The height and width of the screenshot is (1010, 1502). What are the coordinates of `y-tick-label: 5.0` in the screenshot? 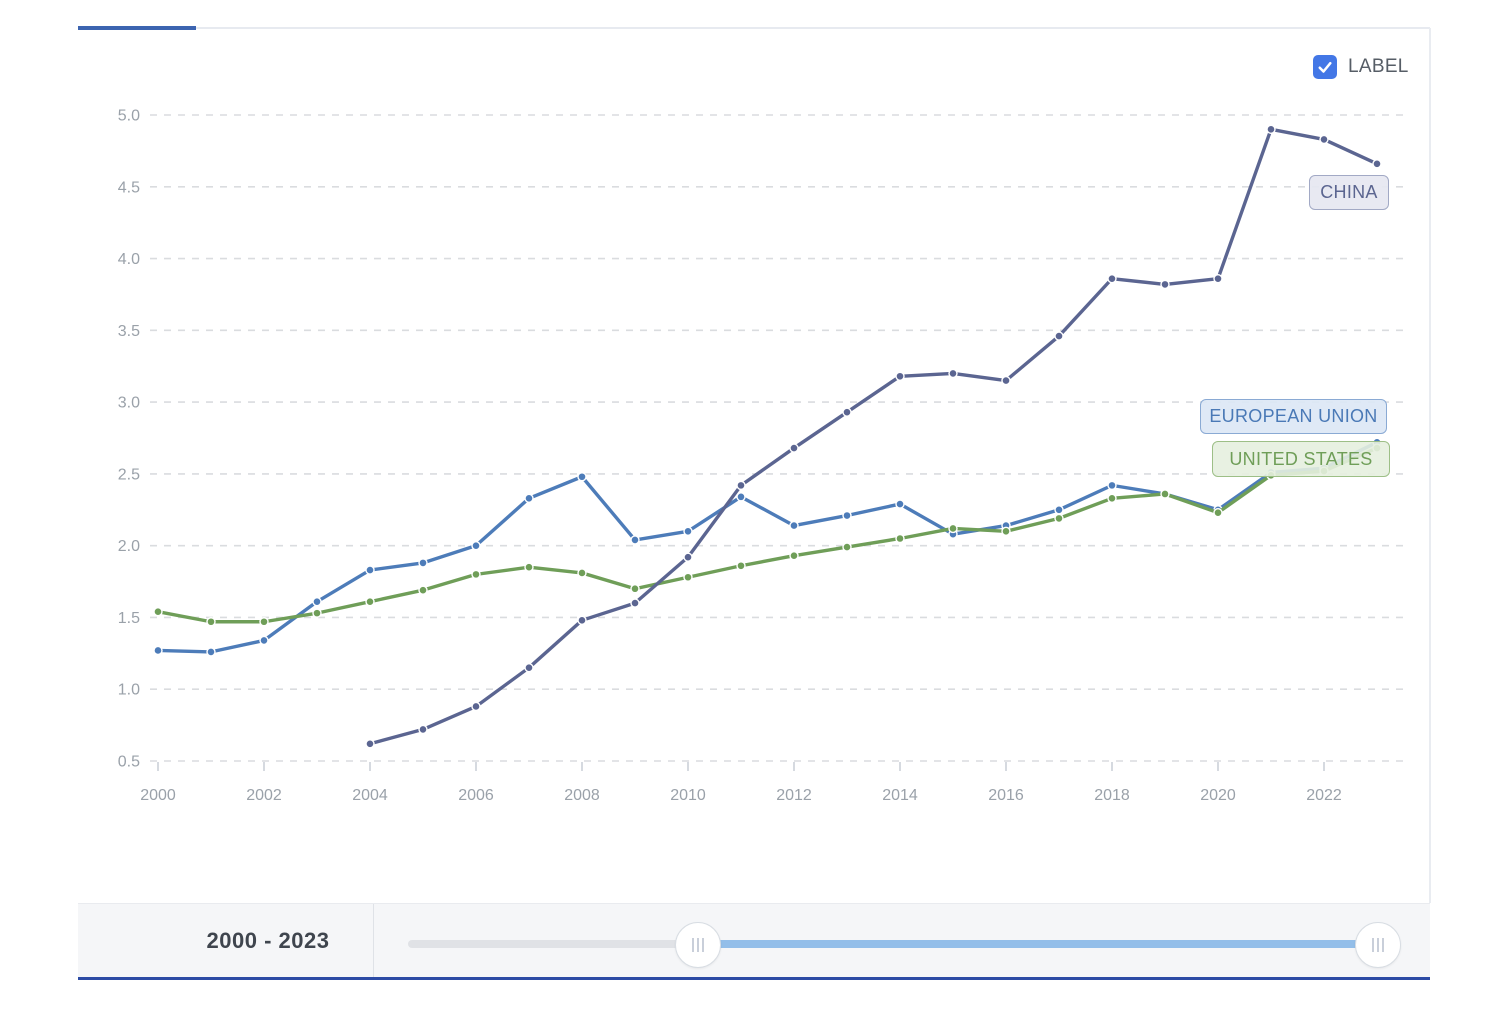 It's located at (129, 115).